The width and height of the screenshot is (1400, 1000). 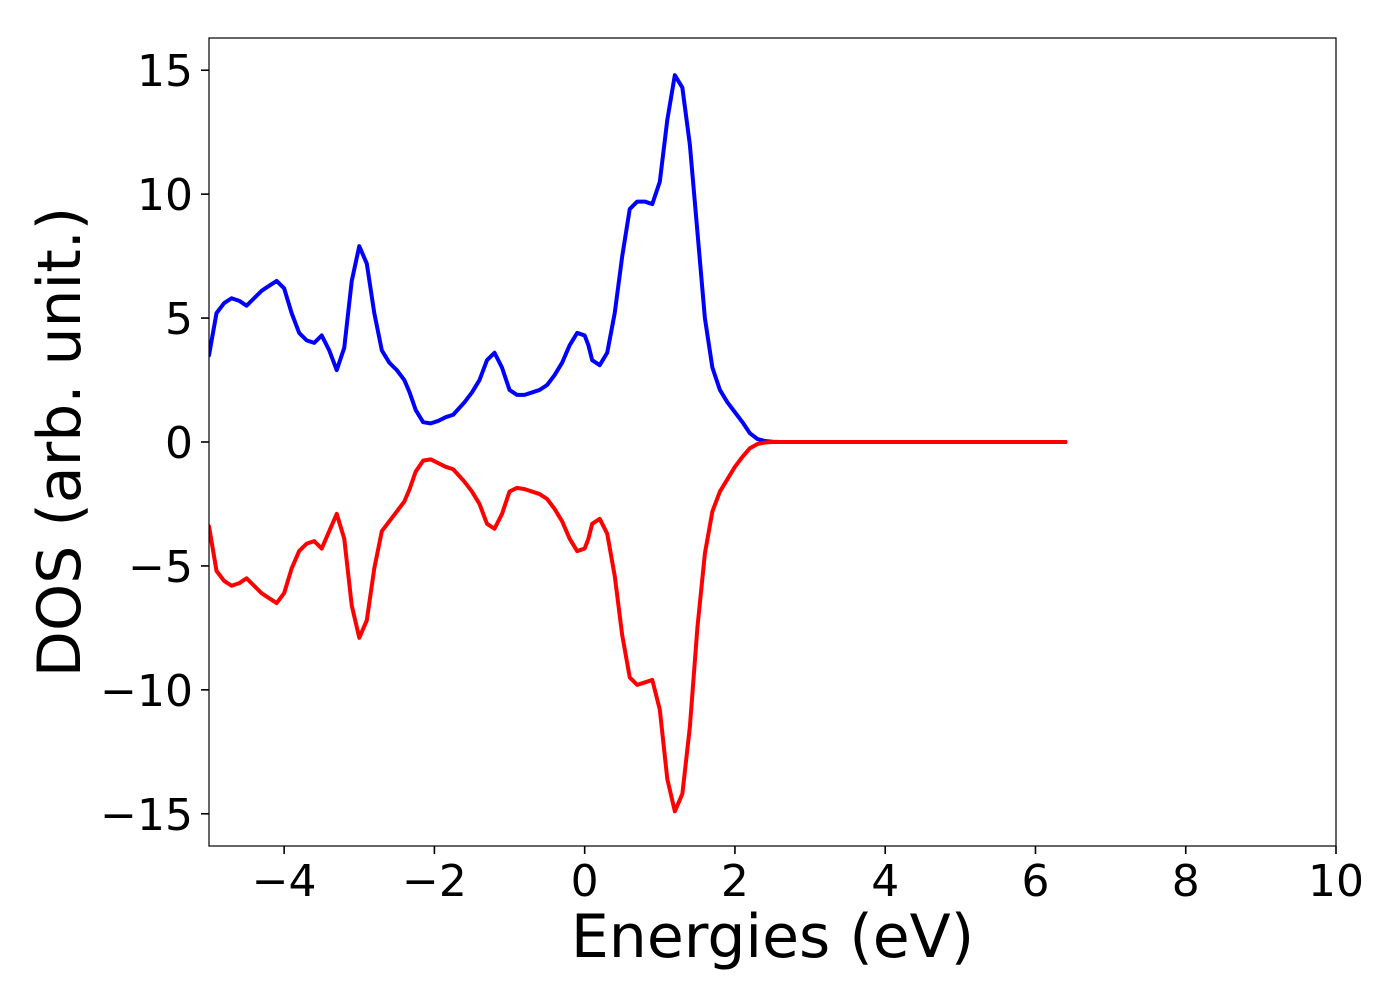 What do you see at coordinates (772, 937) in the screenshot?
I see `x-axis-label: Energies (eV)` at bounding box center [772, 937].